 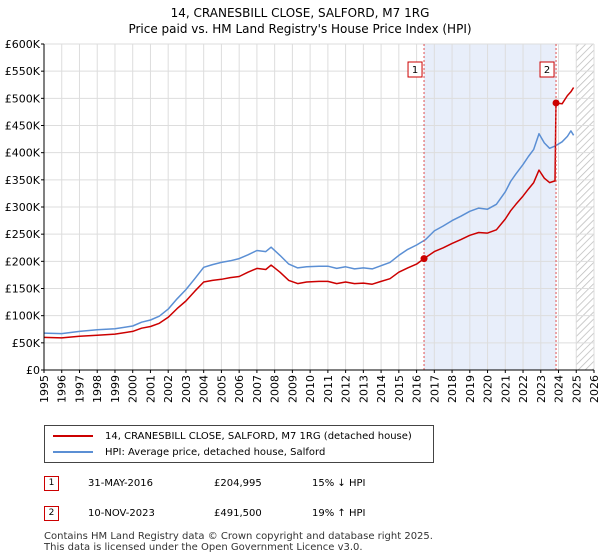 I want to click on x-tick-label: 2006, so click(x=239, y=389).